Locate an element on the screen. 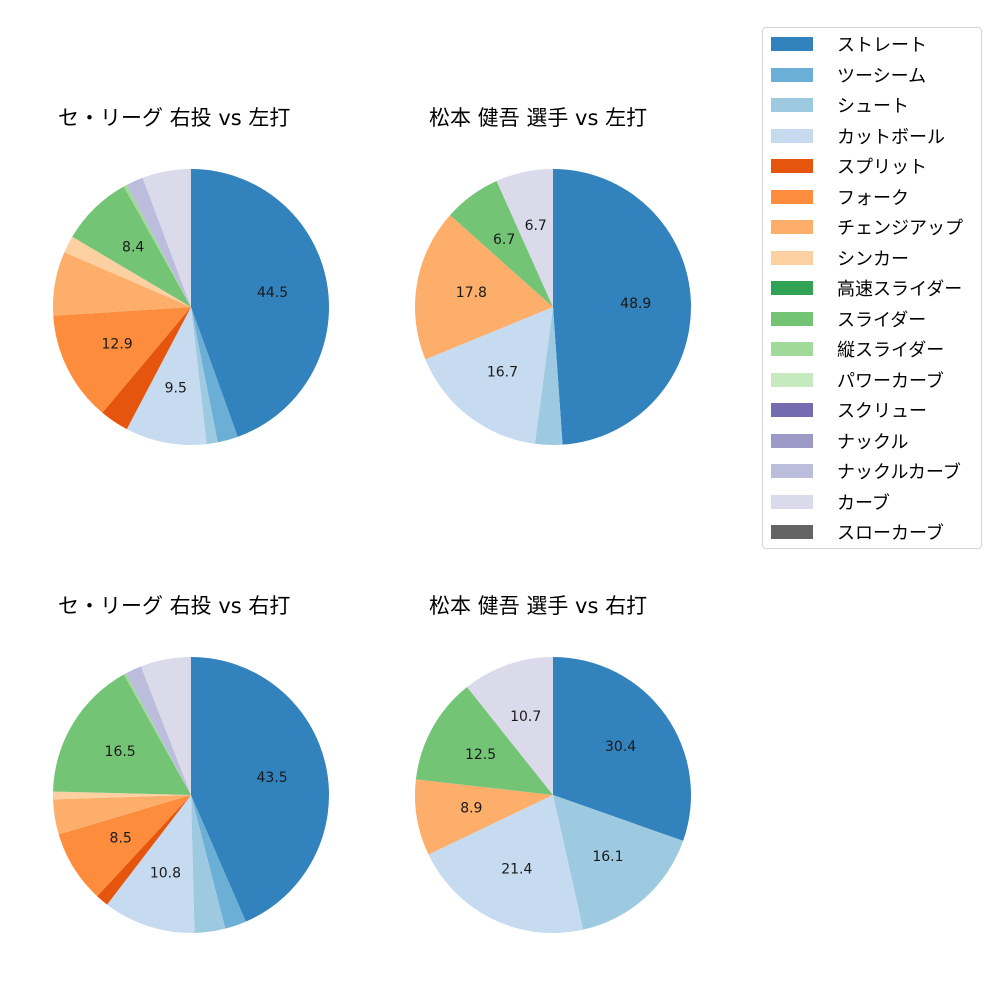 The width and height of the screenshot is (1000, 1000). legend-item: カットボール is located at coordinates (858, 136).